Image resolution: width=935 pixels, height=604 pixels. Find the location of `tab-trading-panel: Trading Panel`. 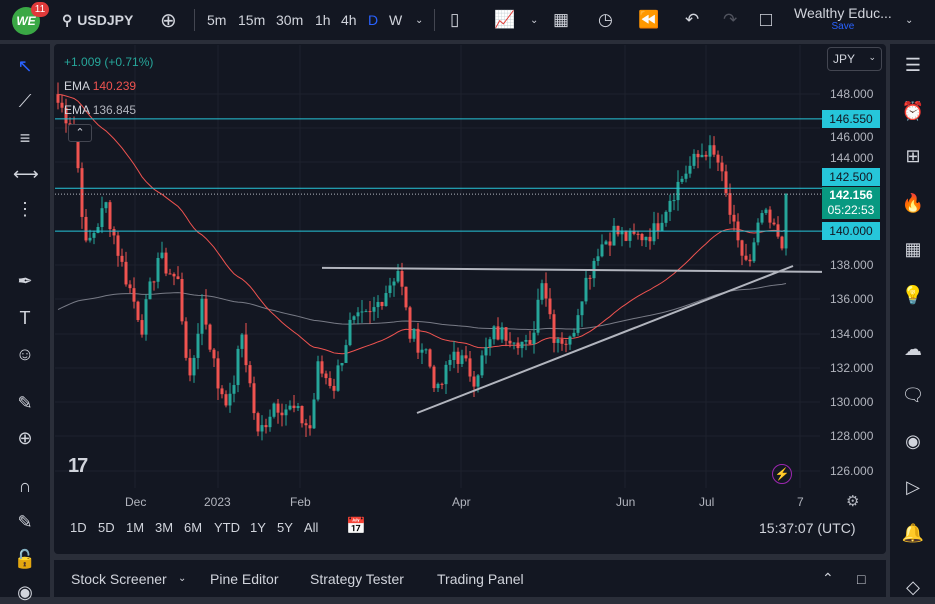

tab-trading-panel: Trading Panel is located at coordinates (480, 578).